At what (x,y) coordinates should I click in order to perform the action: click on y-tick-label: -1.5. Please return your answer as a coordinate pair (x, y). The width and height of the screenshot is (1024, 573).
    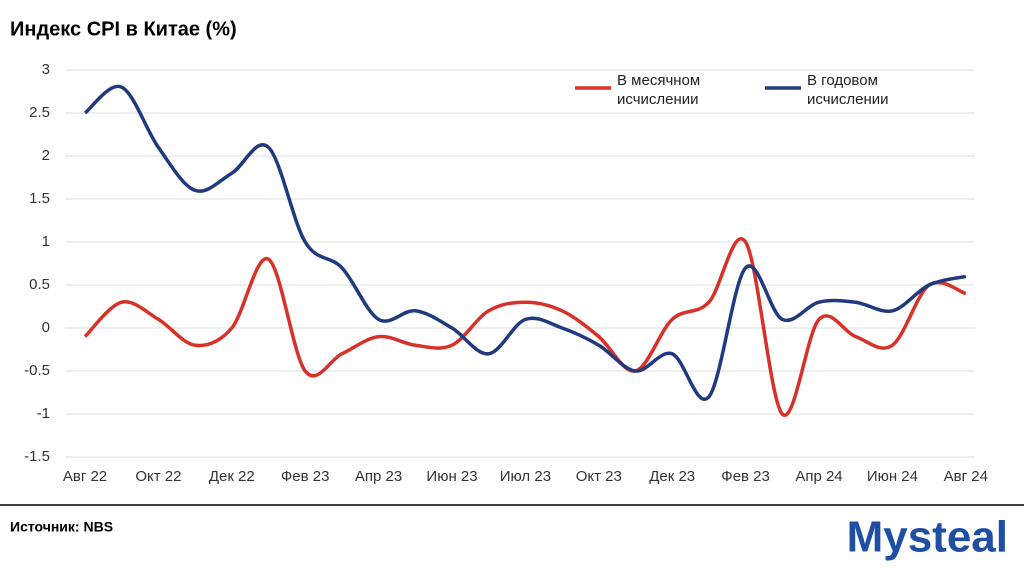
    Looking at the image, I should click on (37, 456).